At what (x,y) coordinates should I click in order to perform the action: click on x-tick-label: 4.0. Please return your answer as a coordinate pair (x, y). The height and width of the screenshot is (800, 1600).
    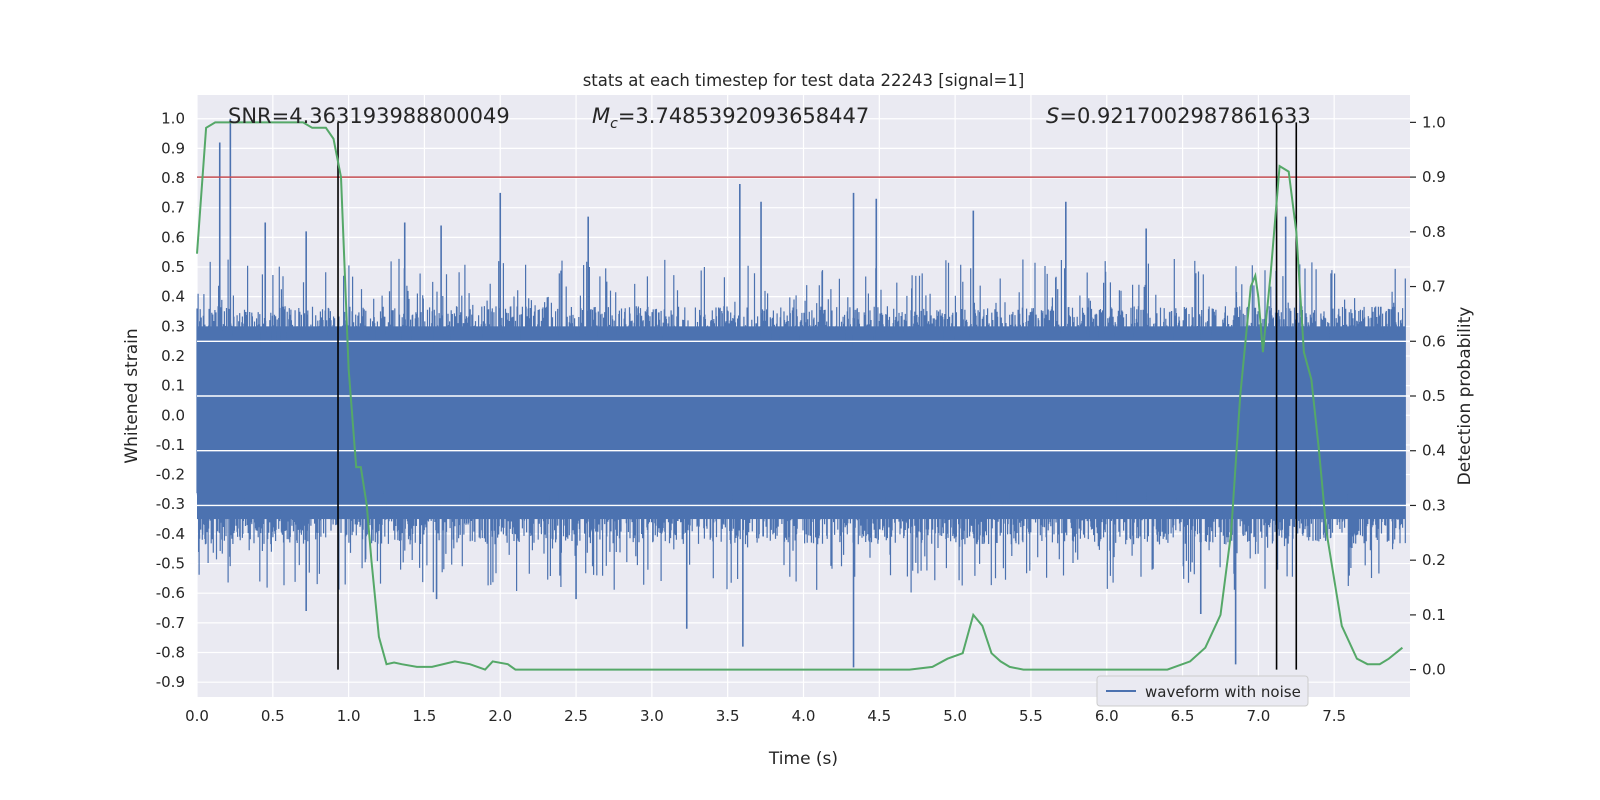
    Looking at the image, I should click on (804, 716).